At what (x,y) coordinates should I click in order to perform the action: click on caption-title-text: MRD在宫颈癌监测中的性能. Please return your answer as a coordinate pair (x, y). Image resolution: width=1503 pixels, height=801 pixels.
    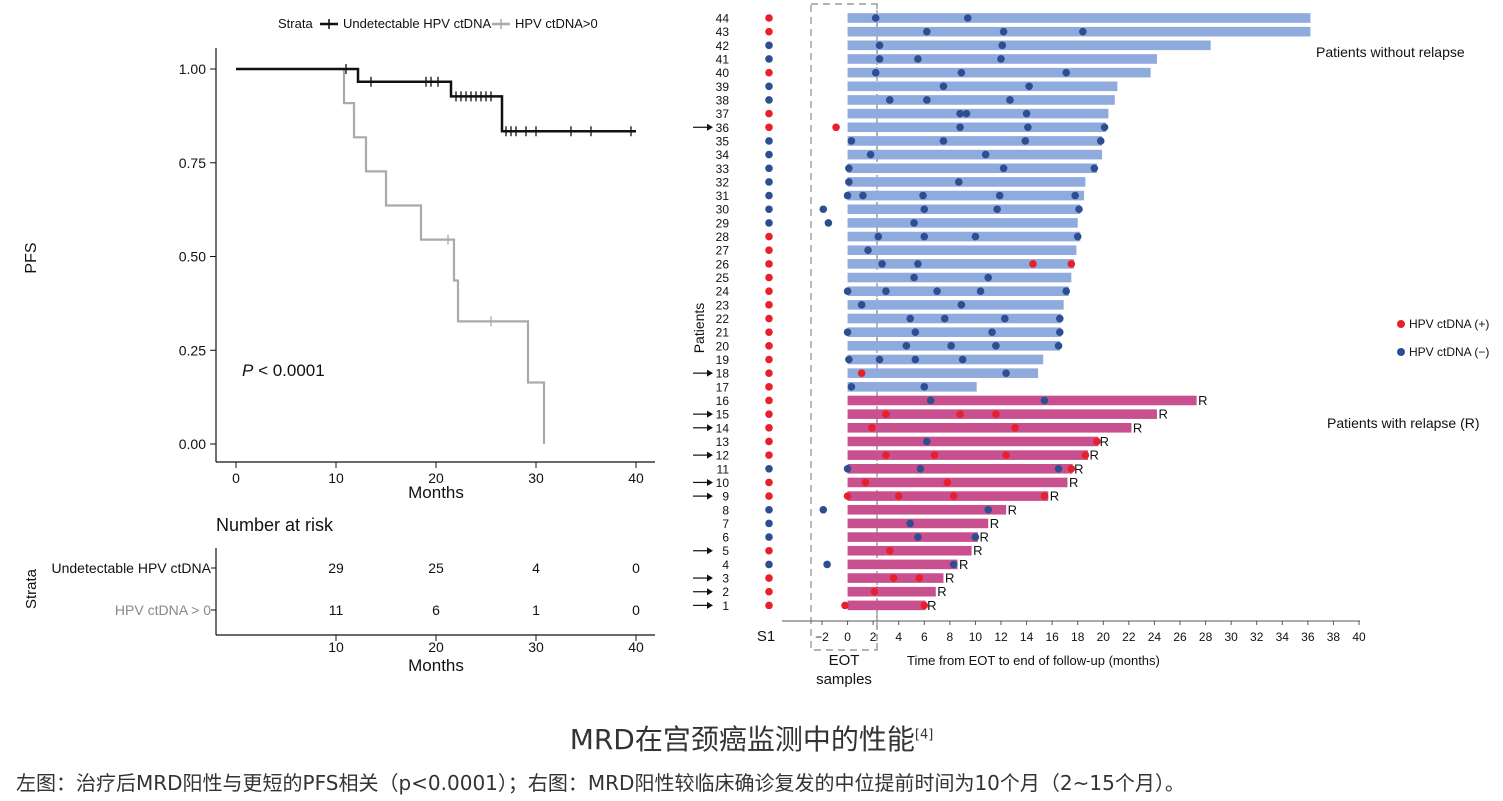
    Looking at the image, I should click on (742, 739).